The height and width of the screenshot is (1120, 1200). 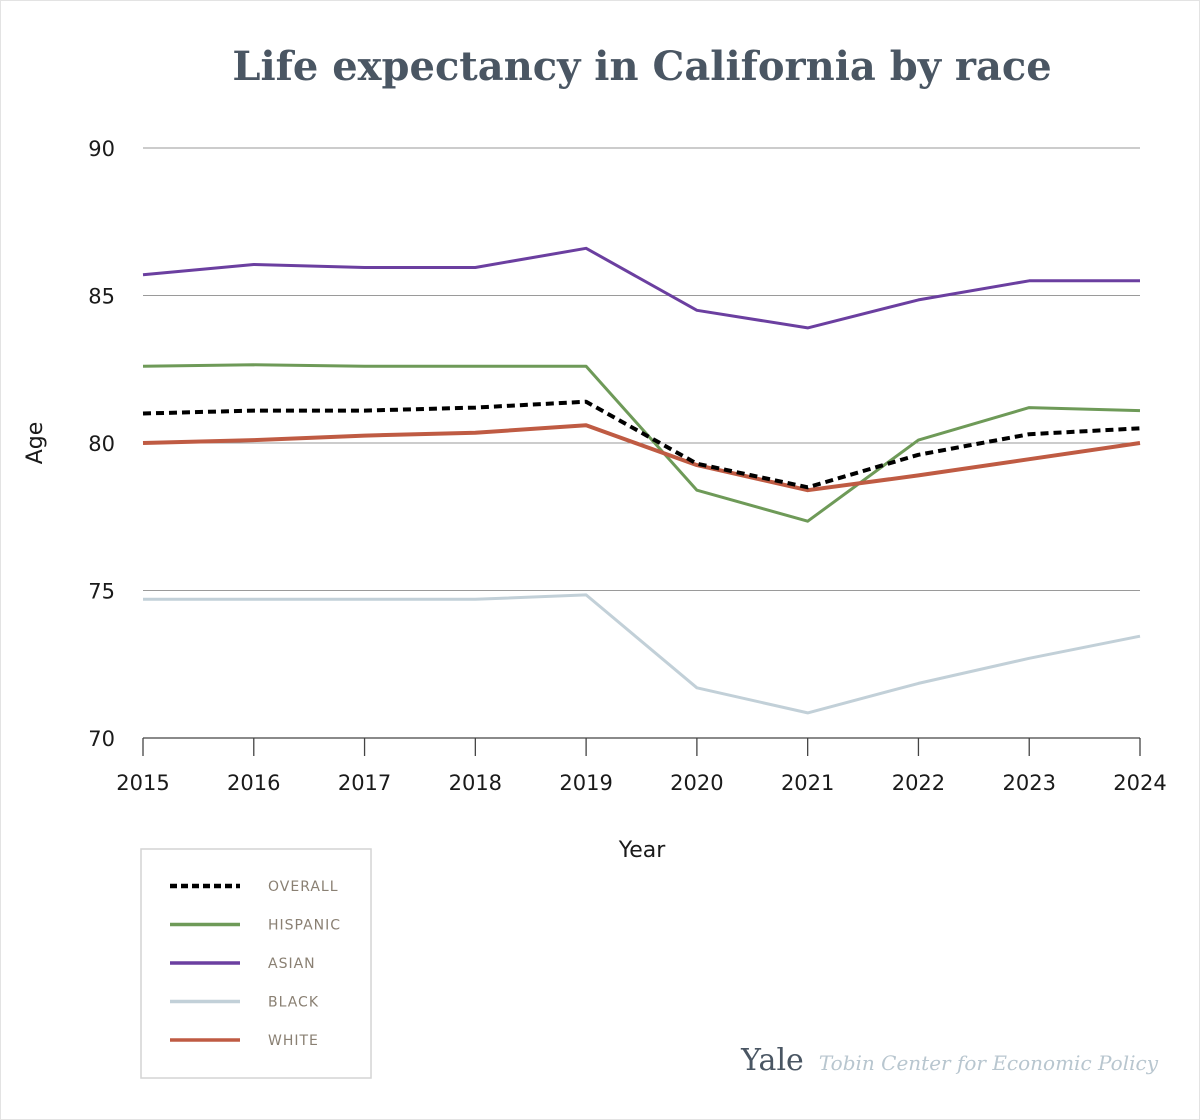 What do you see at coordinates (303, 887) in the screenshot?
I see `legend-label-overall: OVERALL` at bounding box center [303, 887].